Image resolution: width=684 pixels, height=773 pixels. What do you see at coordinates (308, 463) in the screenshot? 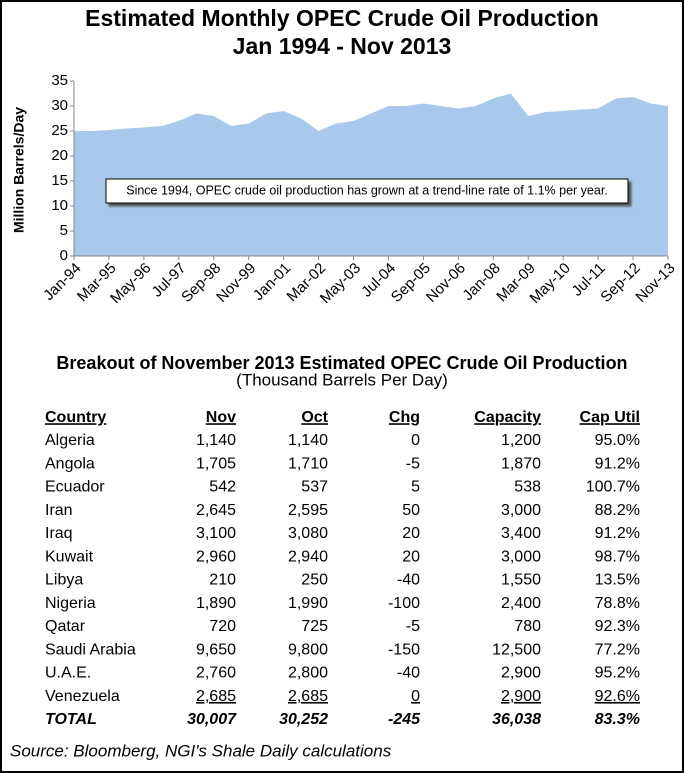
I see `cell: 1,710` at bounding box center [308, 463].